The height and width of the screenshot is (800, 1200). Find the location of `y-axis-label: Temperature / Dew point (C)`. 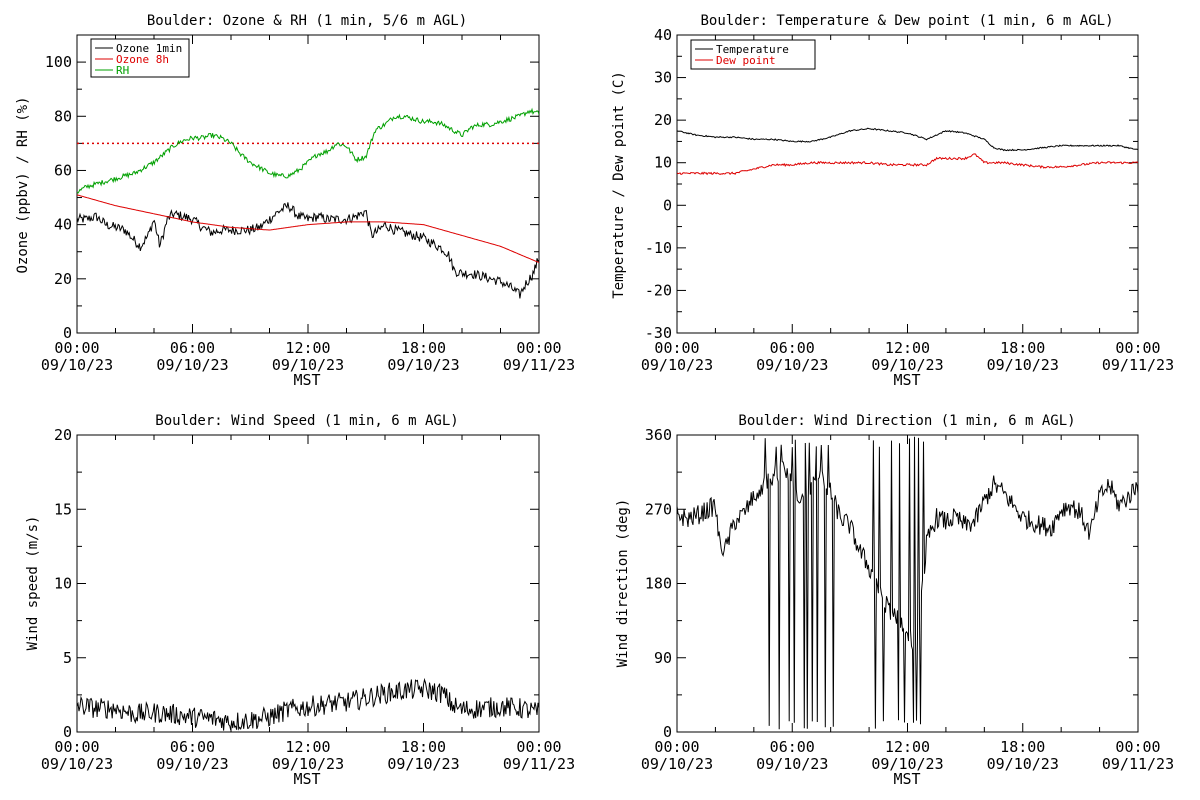

y-axis-label: Temperature / Dew point (C) is located at coordinates (619, 185).